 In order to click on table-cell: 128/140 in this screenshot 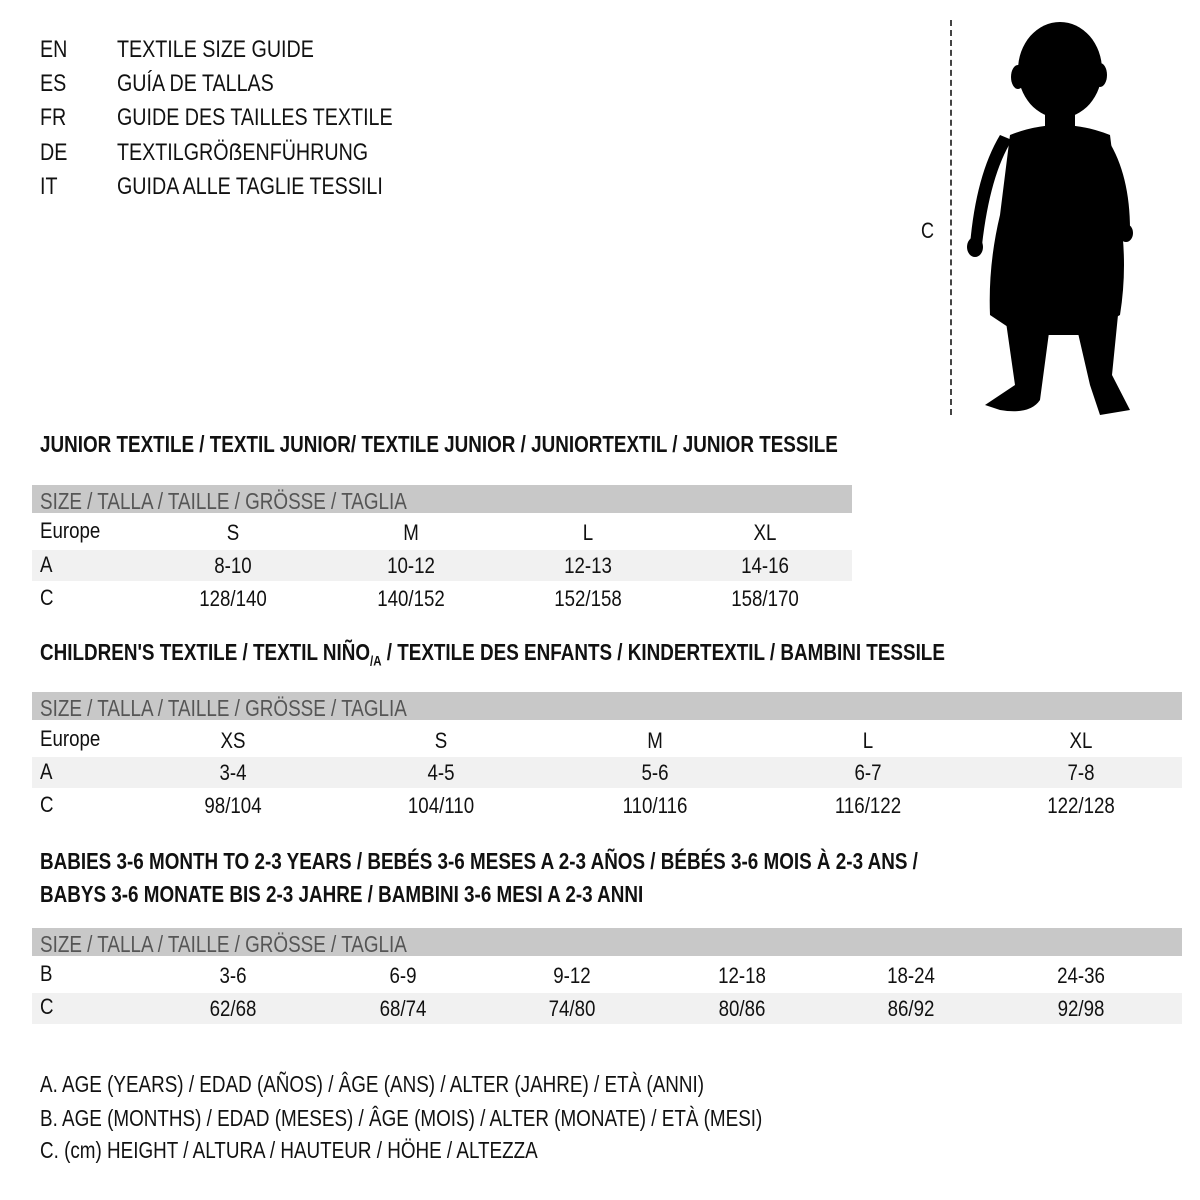, I will do `click(233, 598)`.